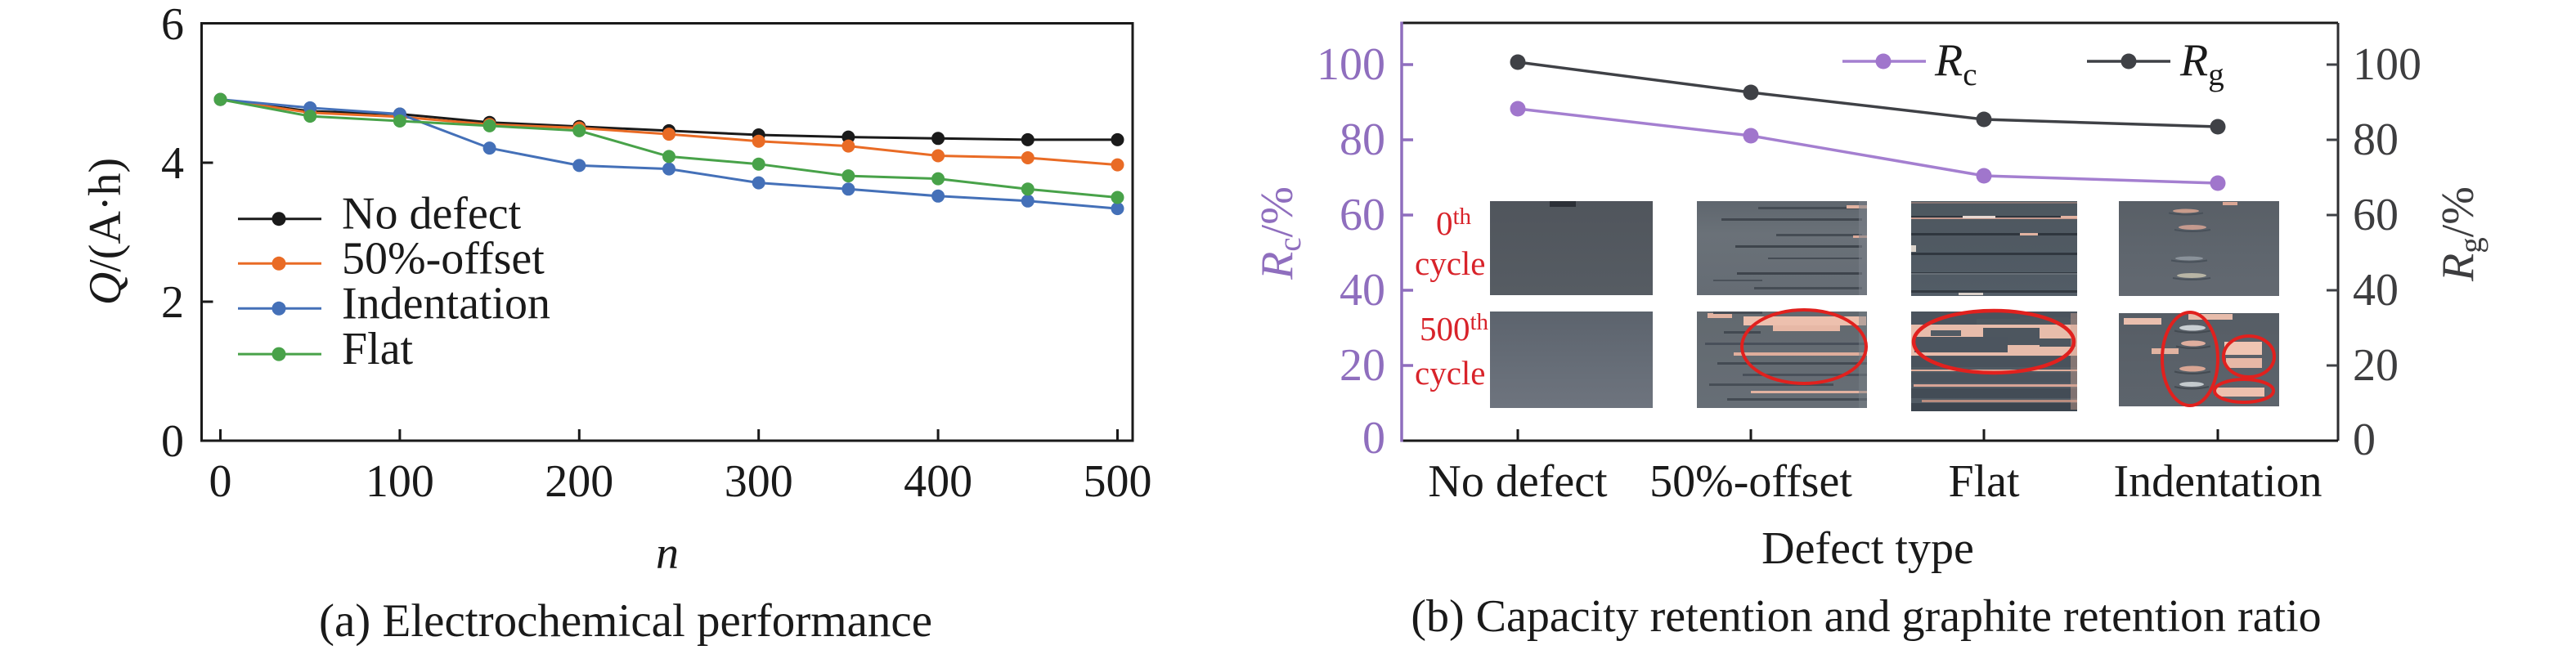 This screenshot has height=650, width=2576. I want to click on svg-text: 300, so click(759, 482).